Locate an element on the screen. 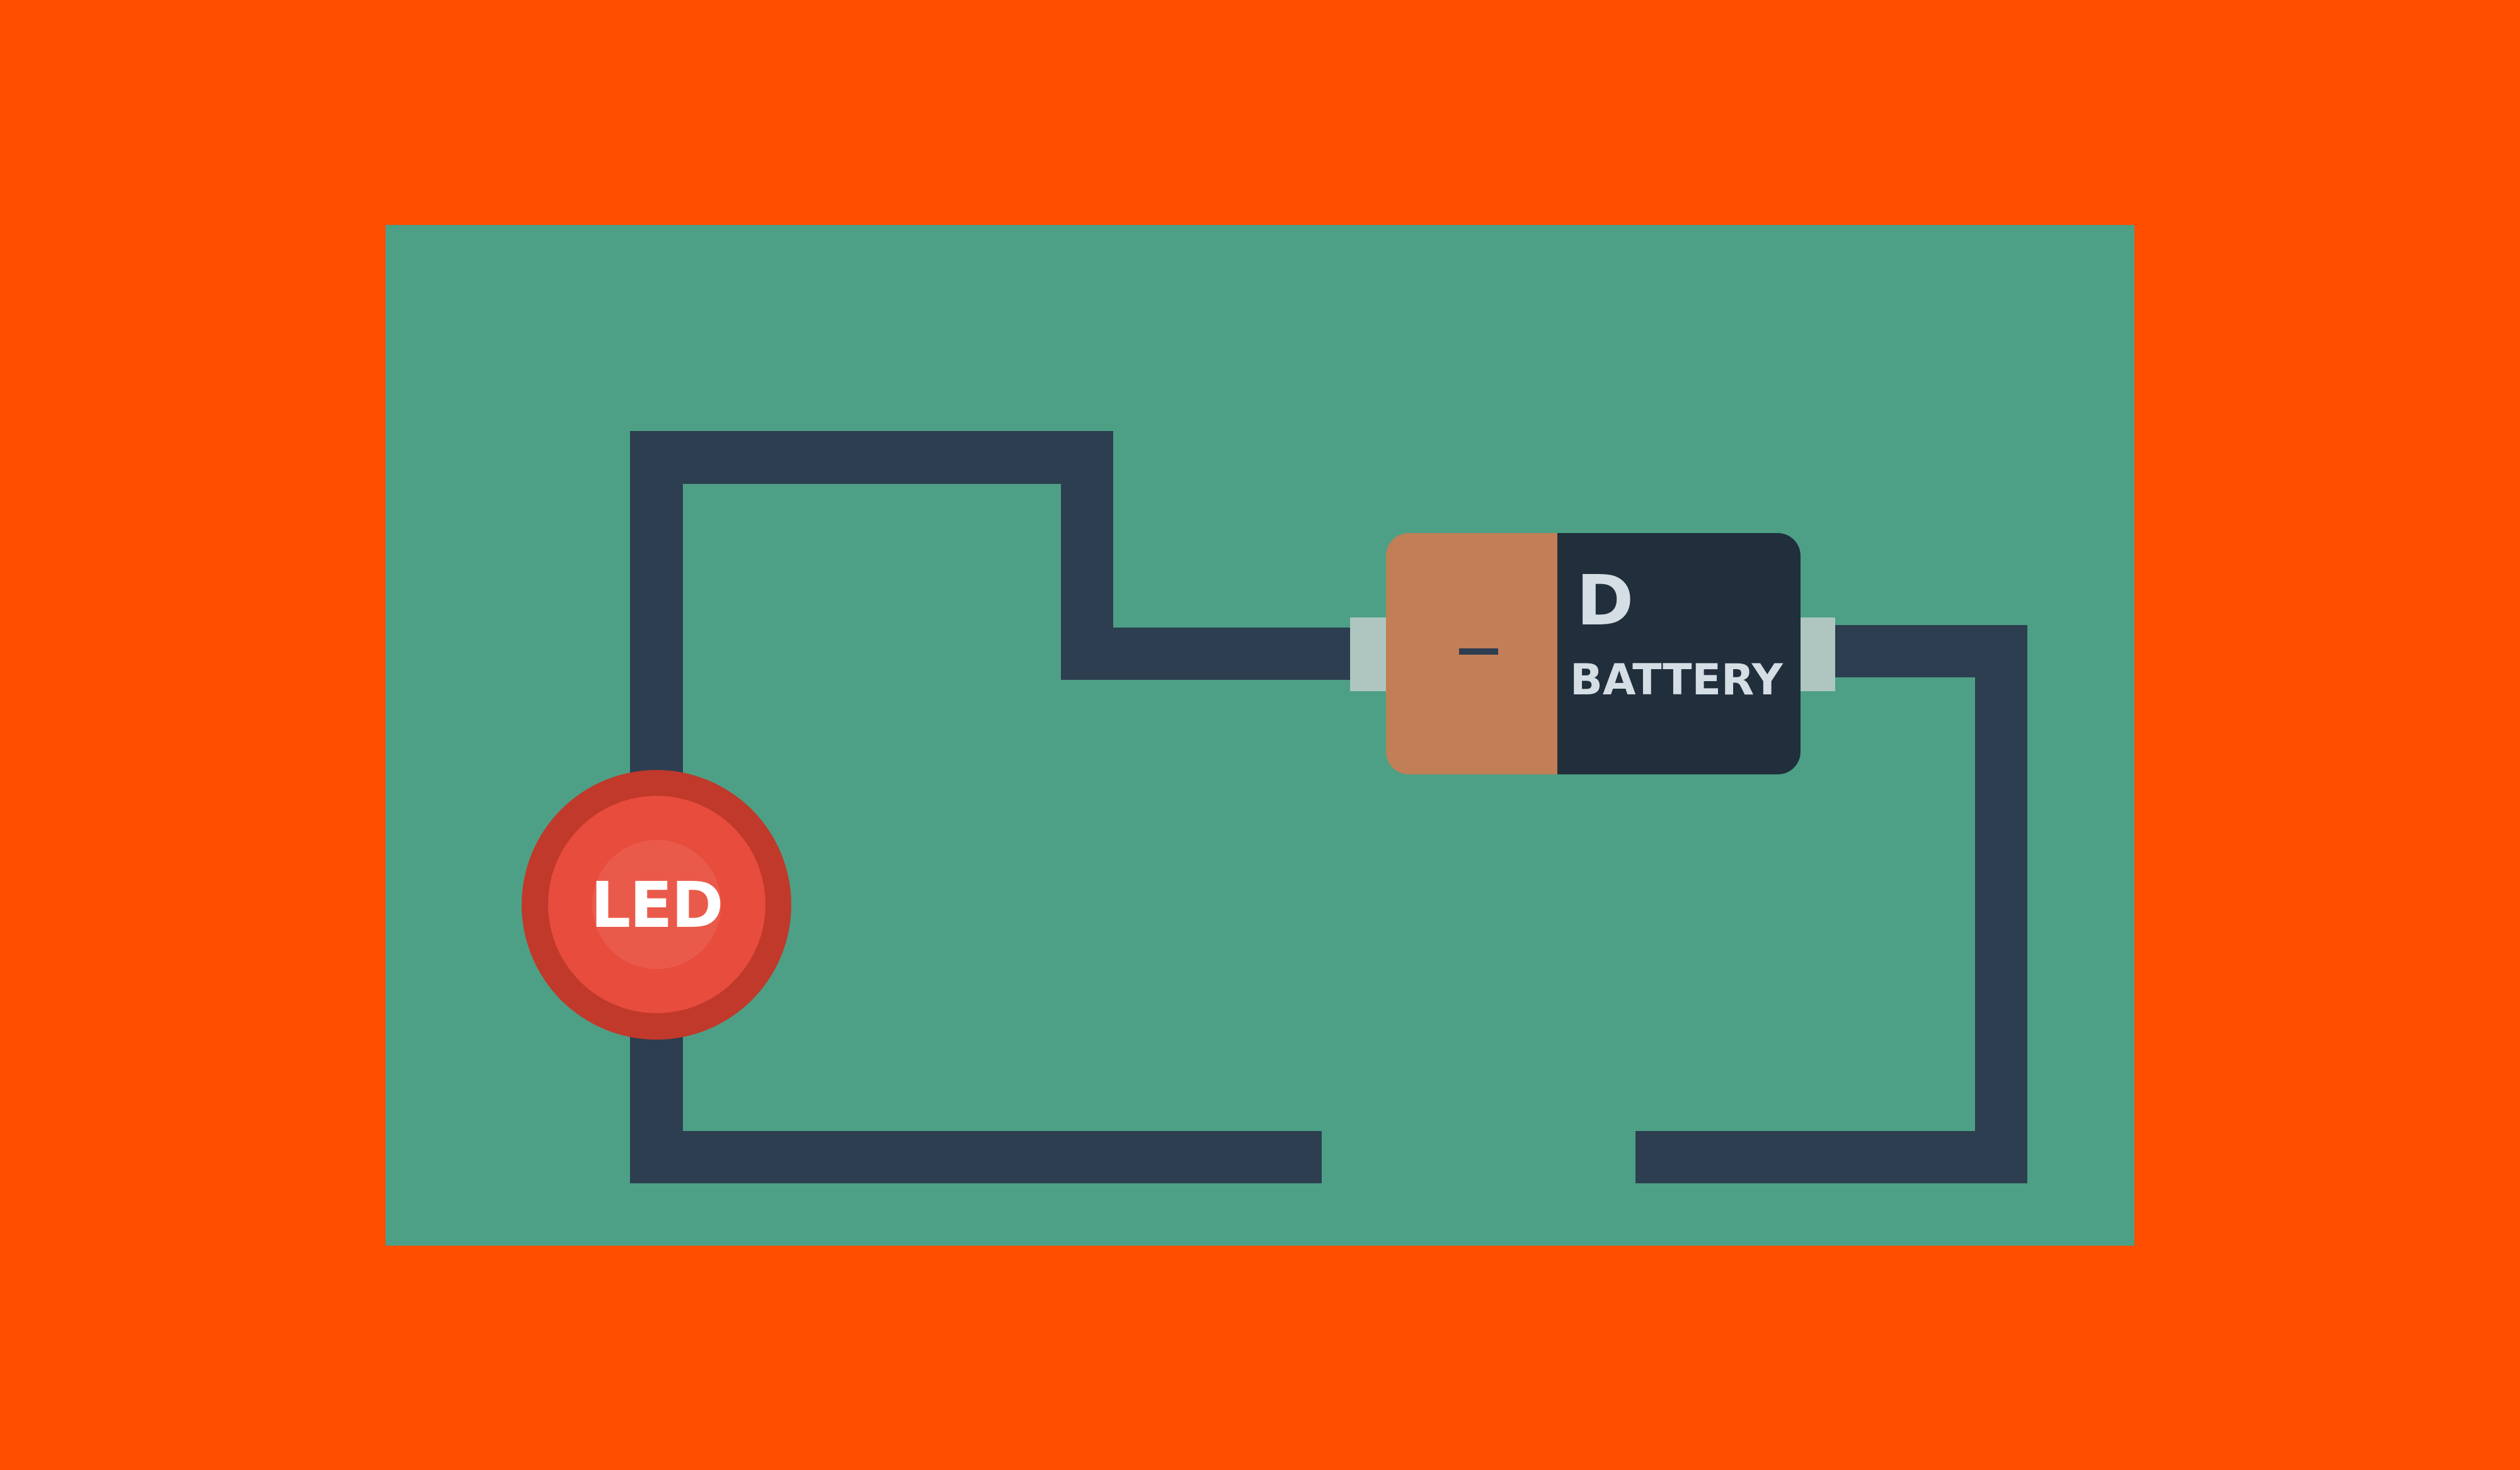 This screenshot has height=1470, width=2520. wire-right-vertical is located at coordinates (2001, 904).